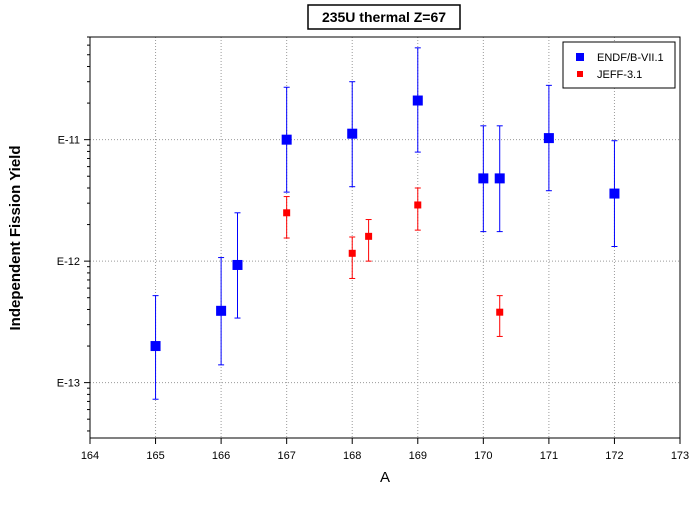 This screenshot has width=700, height=505. I want to click on chart-title-box: 235U thermal Z=67, so click(384, 17).